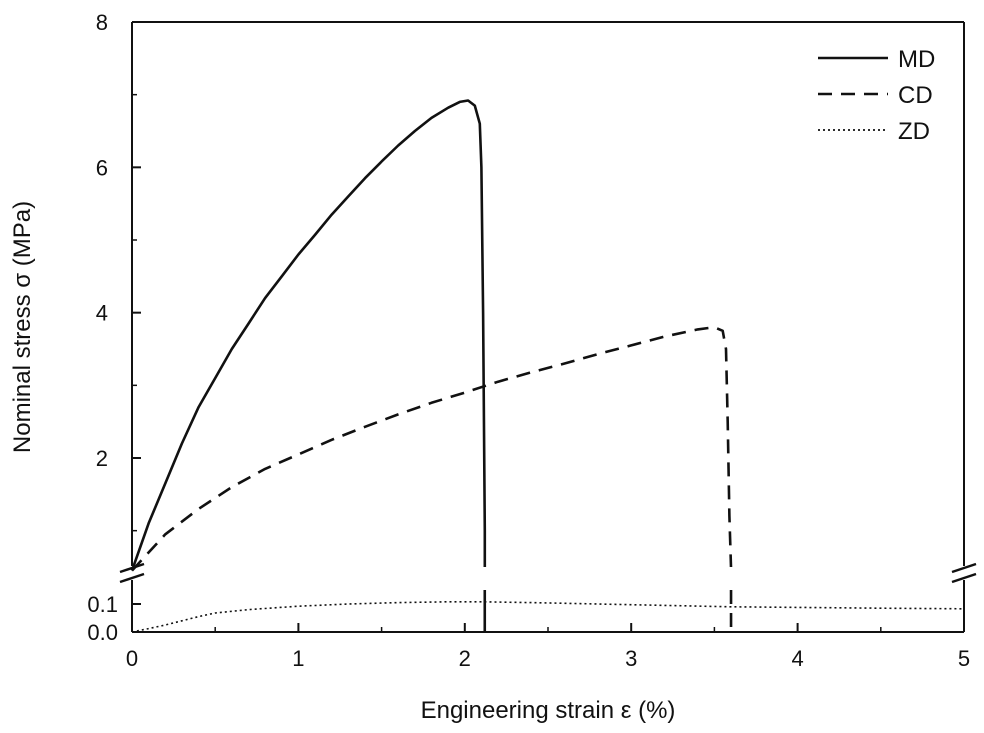 This screenshot has width=984, height=733. I want to click on series-line-zd, so click(548, 617).